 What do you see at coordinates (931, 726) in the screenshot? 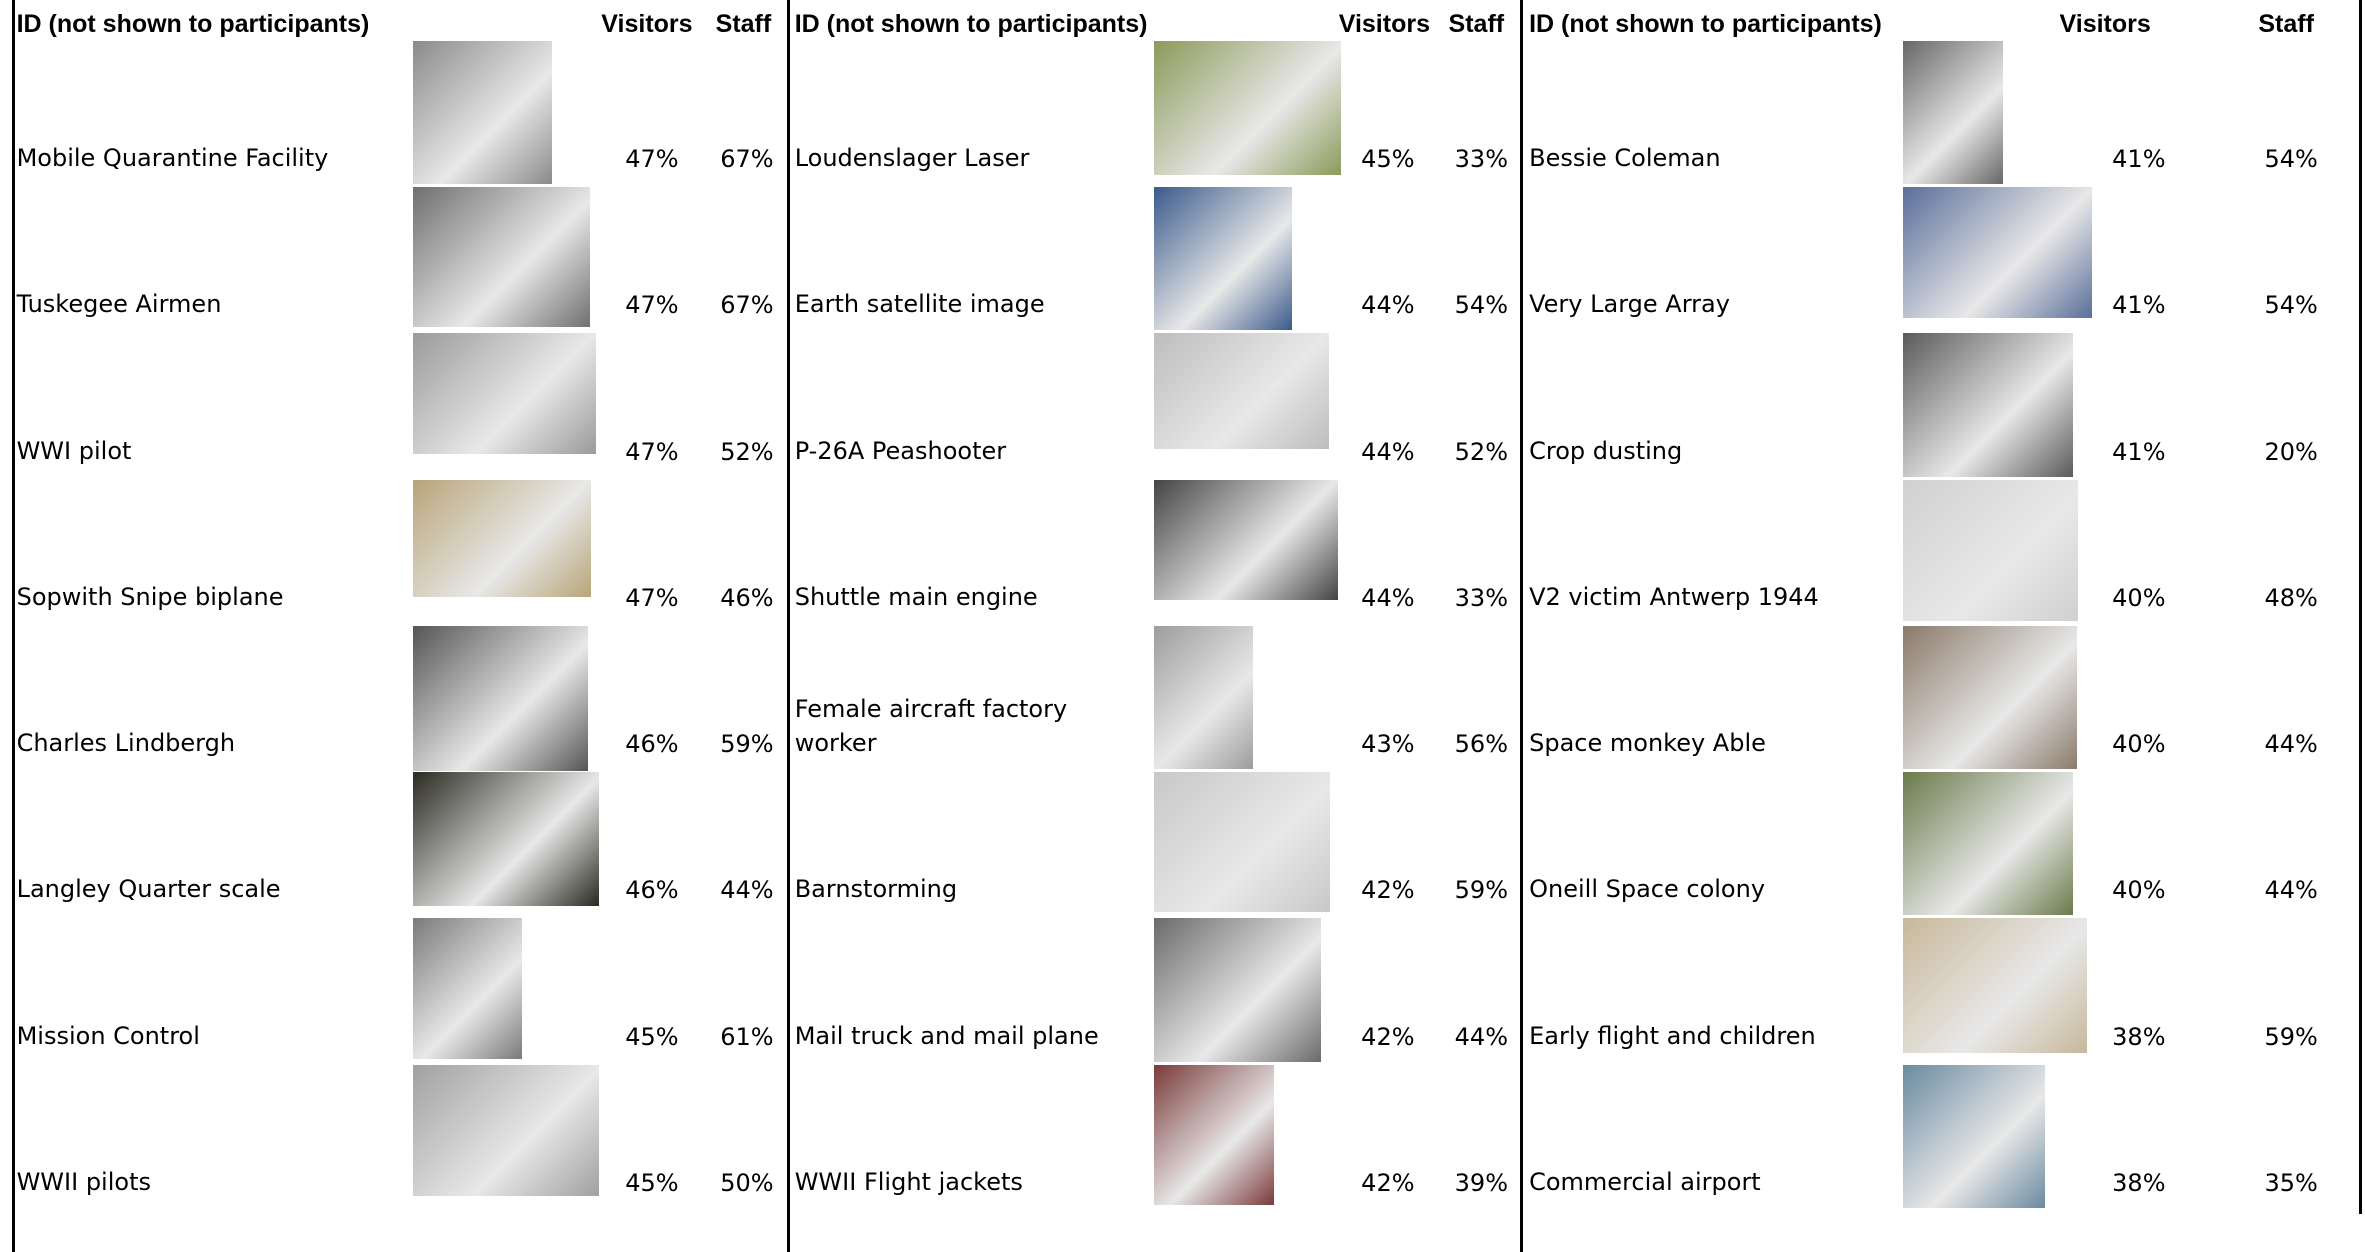
I see `row-id: Female aircraft factory worker` at bounding box center [931, 726].